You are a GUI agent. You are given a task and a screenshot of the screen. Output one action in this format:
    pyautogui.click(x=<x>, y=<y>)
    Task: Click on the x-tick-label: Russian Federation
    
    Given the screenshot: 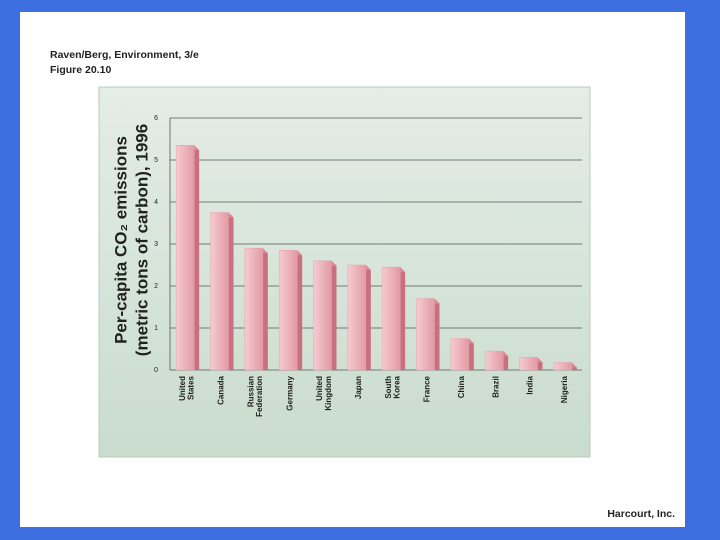 What is the action you would take?
    pyautogui.click(x=256, y=397)
    